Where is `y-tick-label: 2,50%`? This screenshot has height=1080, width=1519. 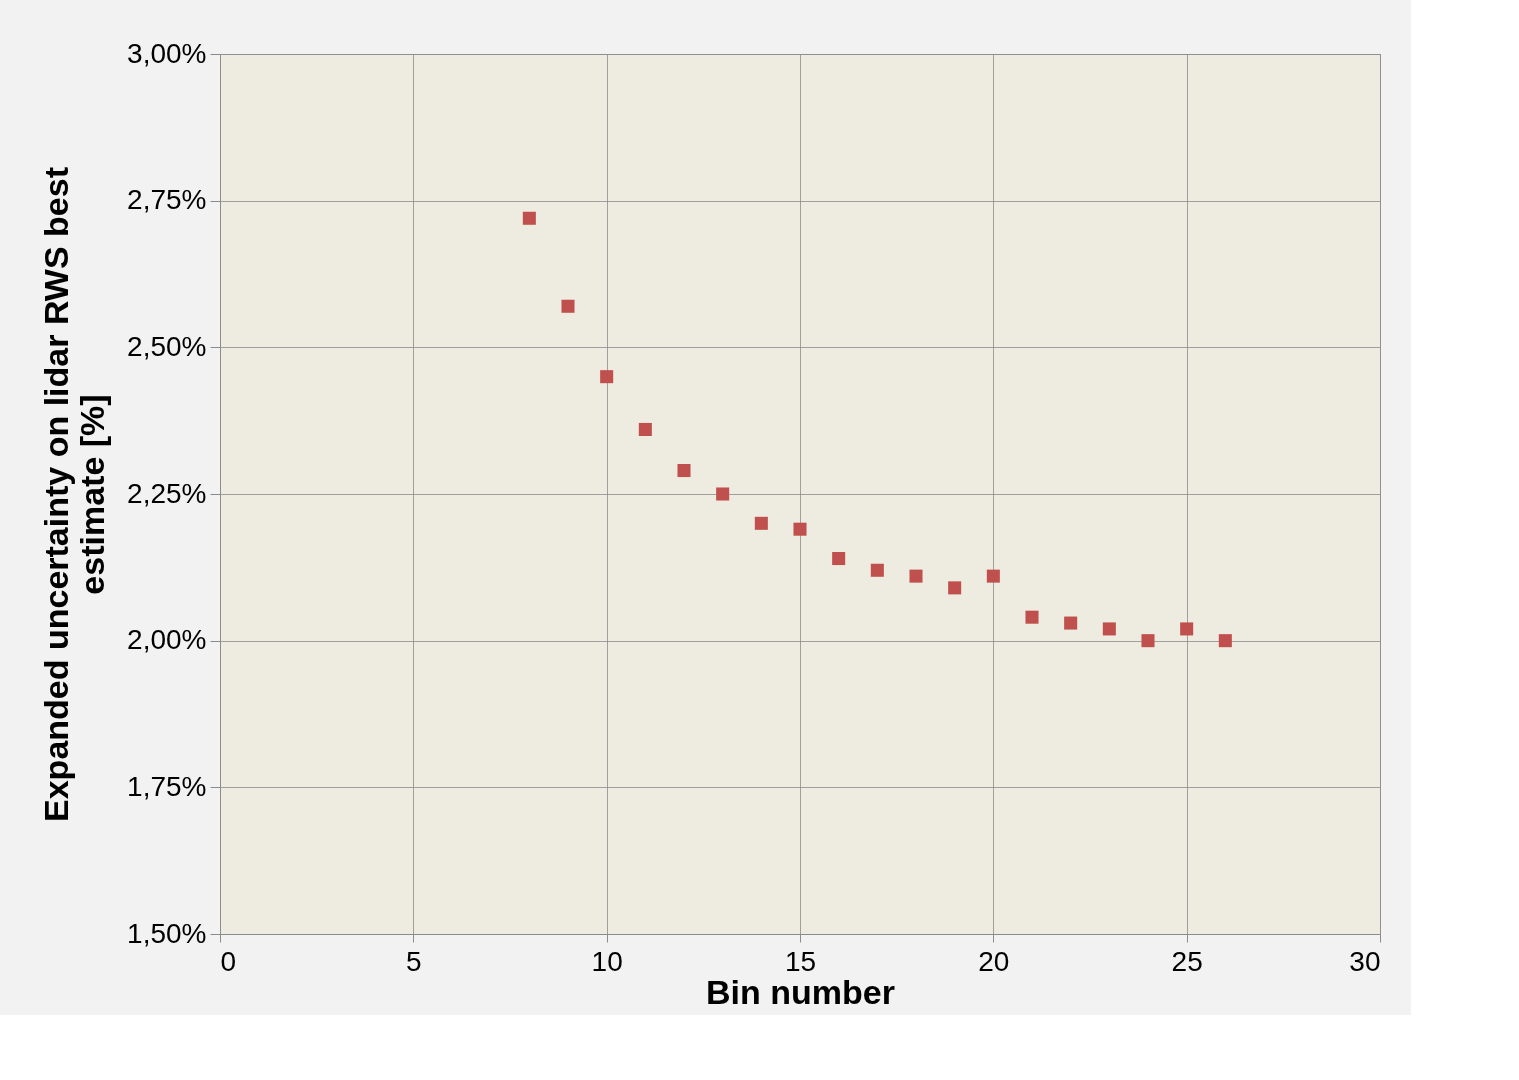
y-tick-label: 2,50% is located at coordinates (167, 346).